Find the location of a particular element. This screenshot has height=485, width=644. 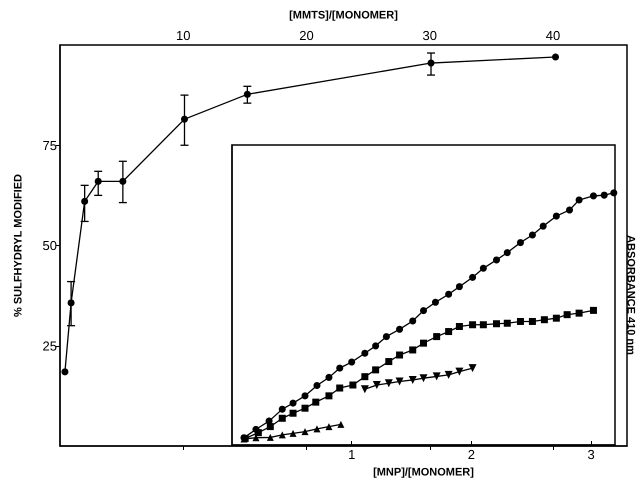

y-axis-title: ABSORBANCE 410 nm is located at coordinates (630, 295).